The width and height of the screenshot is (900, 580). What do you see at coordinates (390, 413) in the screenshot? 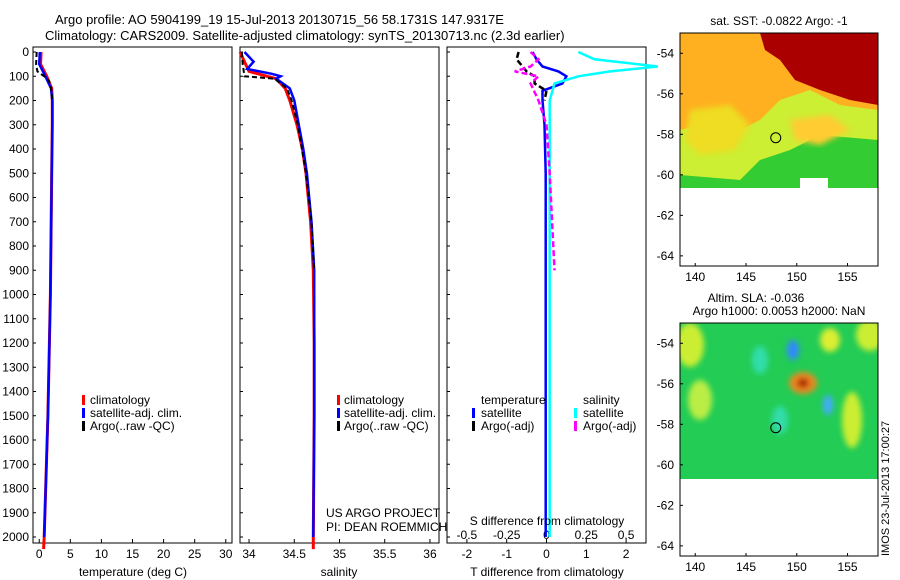
I see `legend-label-satellite: satellite-adj. clim.` at bounding box center [390, 413].